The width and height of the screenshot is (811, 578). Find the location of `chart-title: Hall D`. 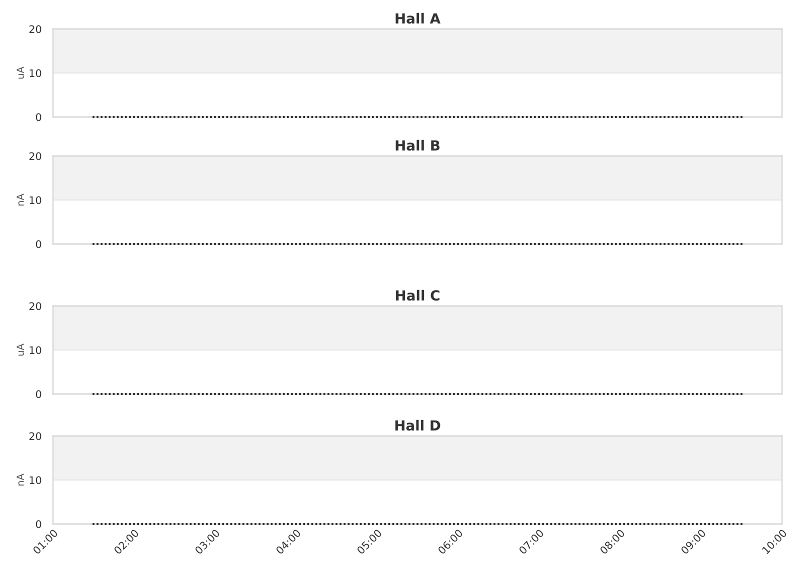

chart-title: Hall D is located at coordinates (417, 425).